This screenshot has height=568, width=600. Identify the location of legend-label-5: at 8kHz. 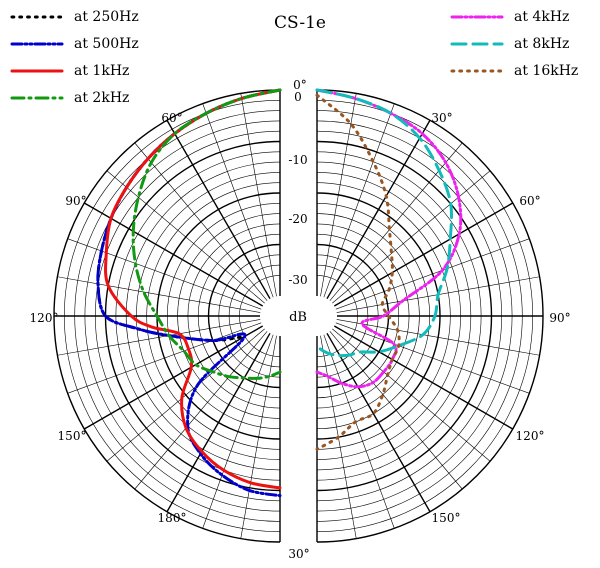
(541, 44).